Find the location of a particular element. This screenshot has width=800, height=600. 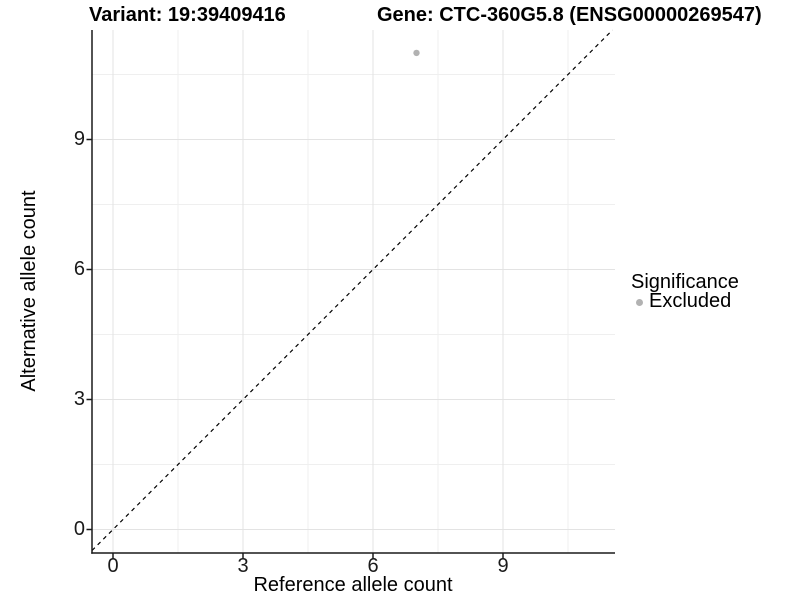

x-tick-label: 6 is located at coordinates (373, 566).